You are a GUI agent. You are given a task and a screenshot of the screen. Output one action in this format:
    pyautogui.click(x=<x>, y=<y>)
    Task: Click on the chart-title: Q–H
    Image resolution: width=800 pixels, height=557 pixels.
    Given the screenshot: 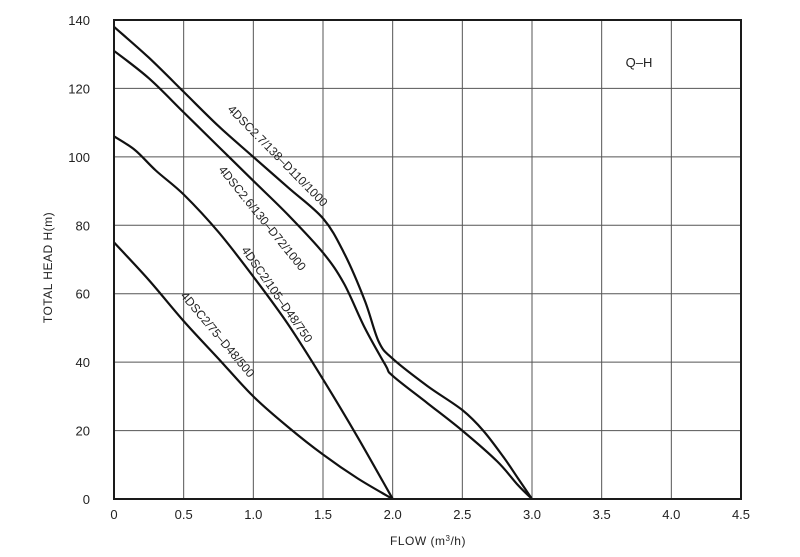 What is the action you would take?
    pyautogui.click(x=639, y=62)
    